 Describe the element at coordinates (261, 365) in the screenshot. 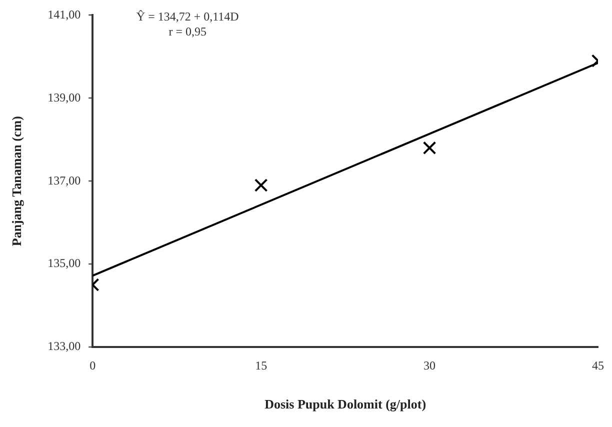

I see `x-tick-label: 15` at that location.